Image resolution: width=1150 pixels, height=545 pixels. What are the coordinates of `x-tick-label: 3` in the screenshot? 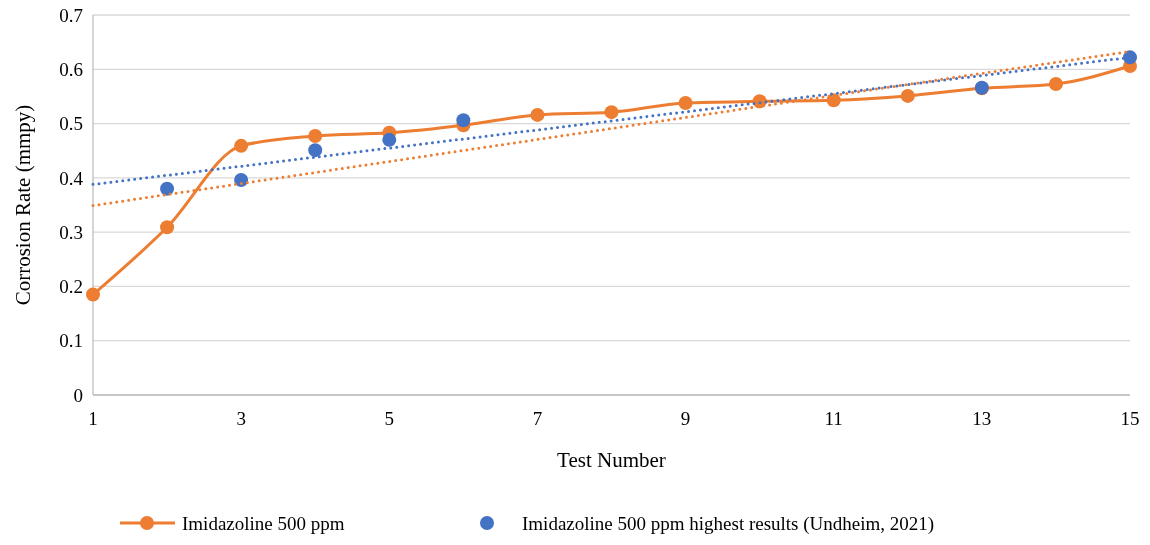 It's located at (241, 418).